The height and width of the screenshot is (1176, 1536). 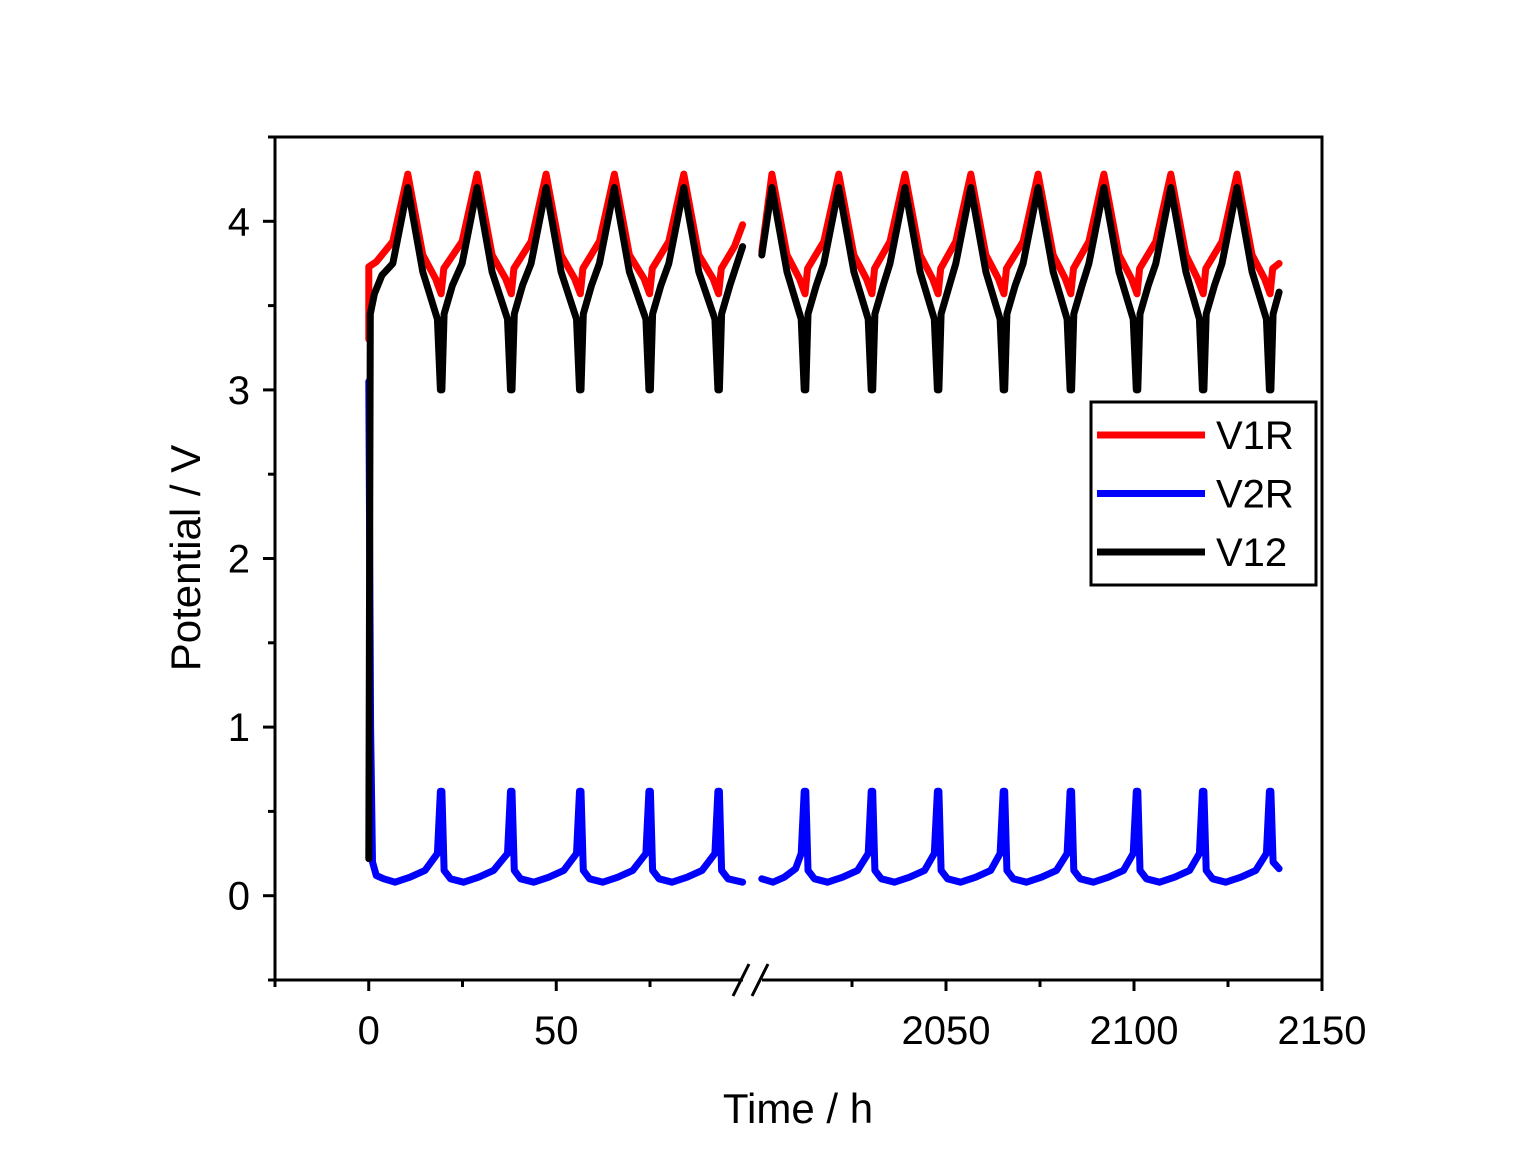 I want to click on x-tick-label: 50, so click(x=556, y=1031).